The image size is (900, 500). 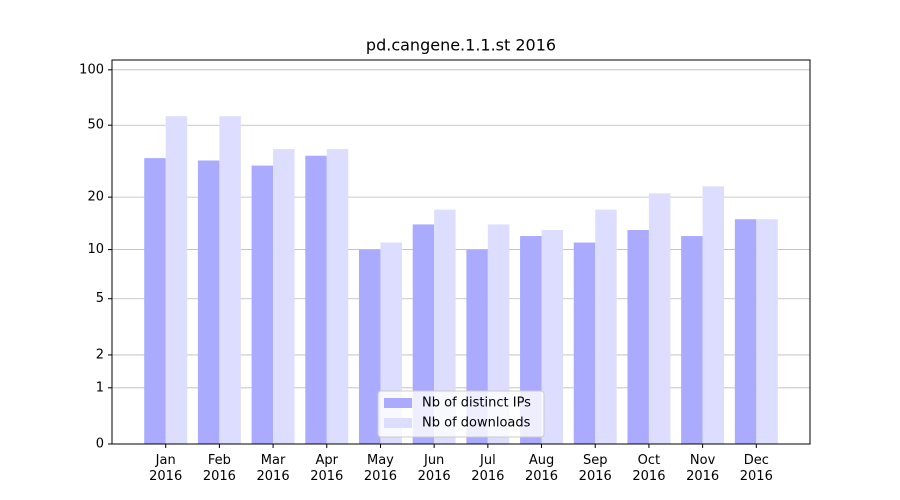 What do you see at coordinates (488, 468) in the screenshot?
I see `x-tick-label: Jul 2016` at bounding box center [488, 468].